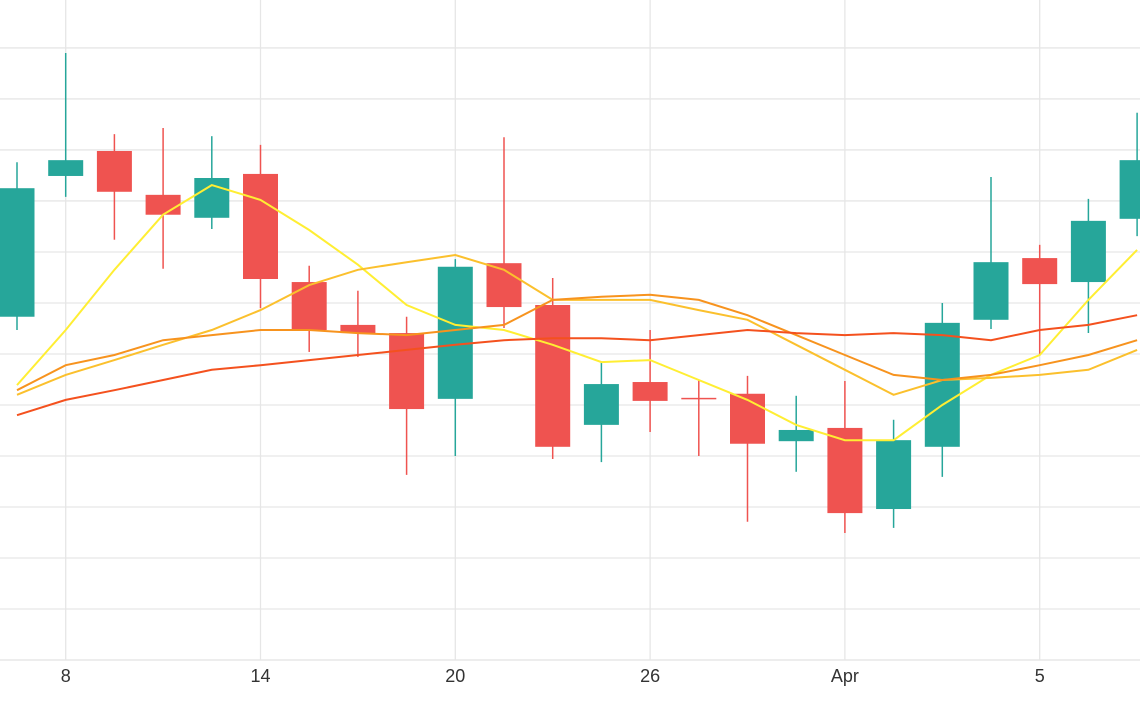 Image resolution: width=1140 pixels, height=710 pixels. What do you see at coordinates (570, 672) in the screenshot?
I see `x-axis: 8 14 20 26 Apr 5` at bounding box center [570, 672].